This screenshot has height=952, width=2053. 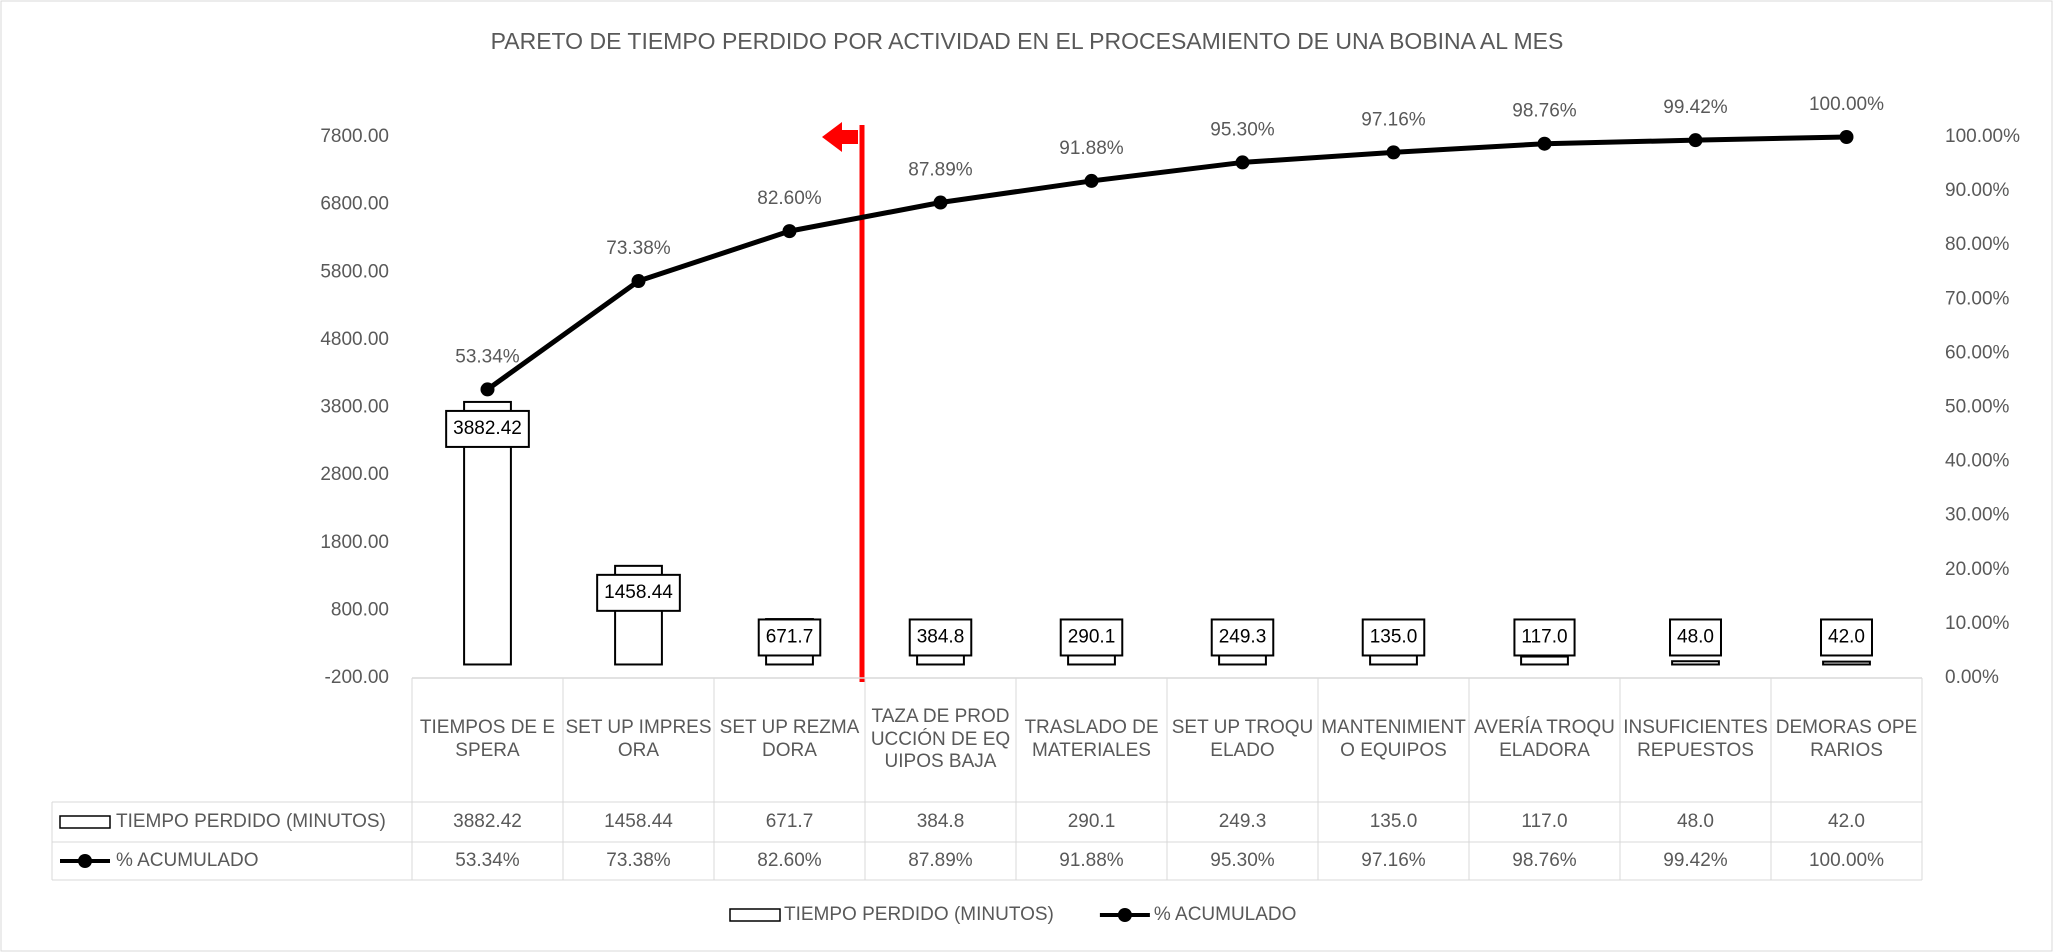 What do you see at coordinates (638, 860) in the screenshot?
I see `table-cell: 73.38%` at bounding box center [638, 860].